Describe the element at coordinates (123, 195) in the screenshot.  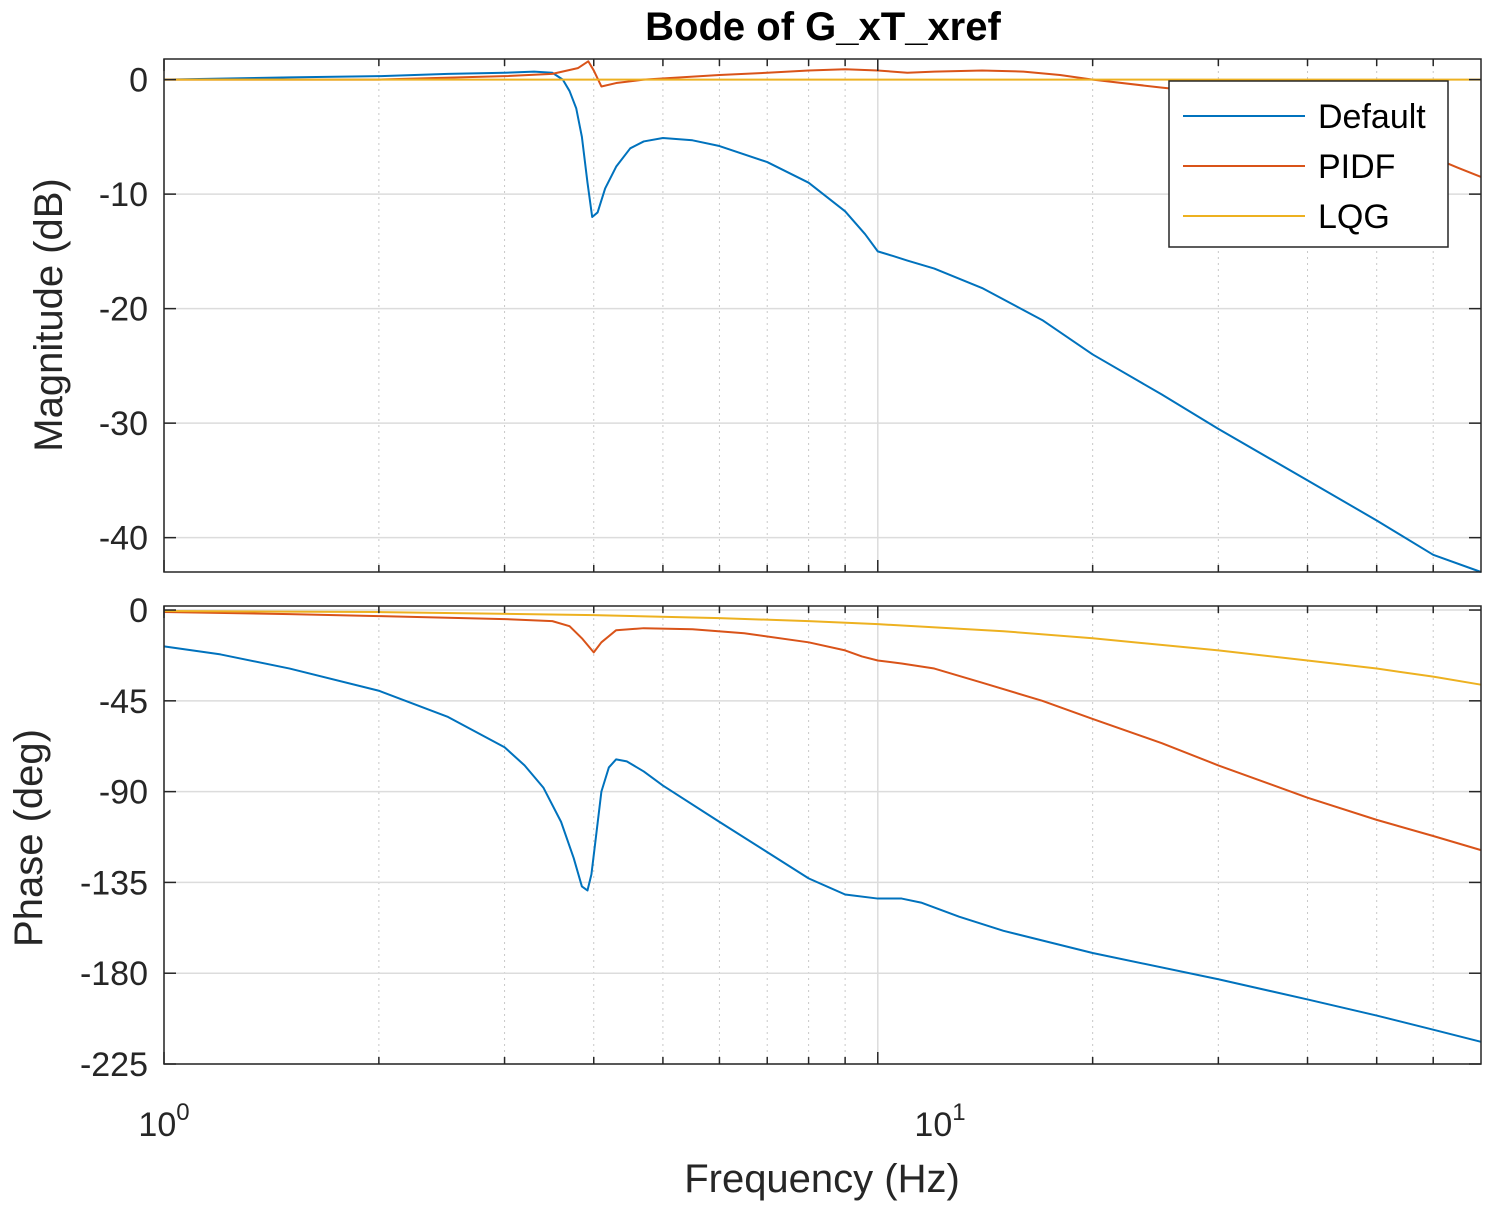
I see `magnitude-y-tick-label: -10` at that location.